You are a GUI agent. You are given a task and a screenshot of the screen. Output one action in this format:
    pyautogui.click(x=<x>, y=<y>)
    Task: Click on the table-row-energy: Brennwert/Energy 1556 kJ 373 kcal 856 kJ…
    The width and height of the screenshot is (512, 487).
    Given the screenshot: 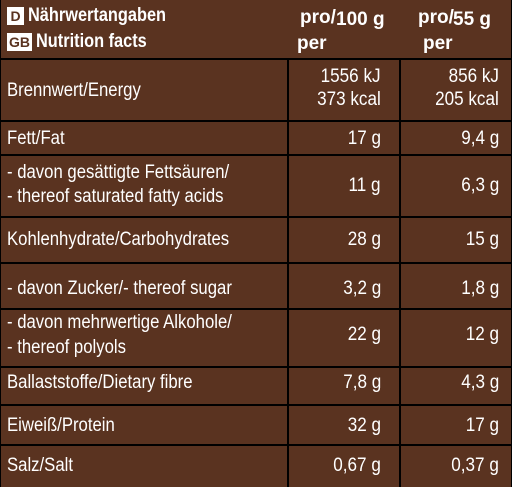 What is the action you would take?
    pyautogui.click(x=256, y=90)
    